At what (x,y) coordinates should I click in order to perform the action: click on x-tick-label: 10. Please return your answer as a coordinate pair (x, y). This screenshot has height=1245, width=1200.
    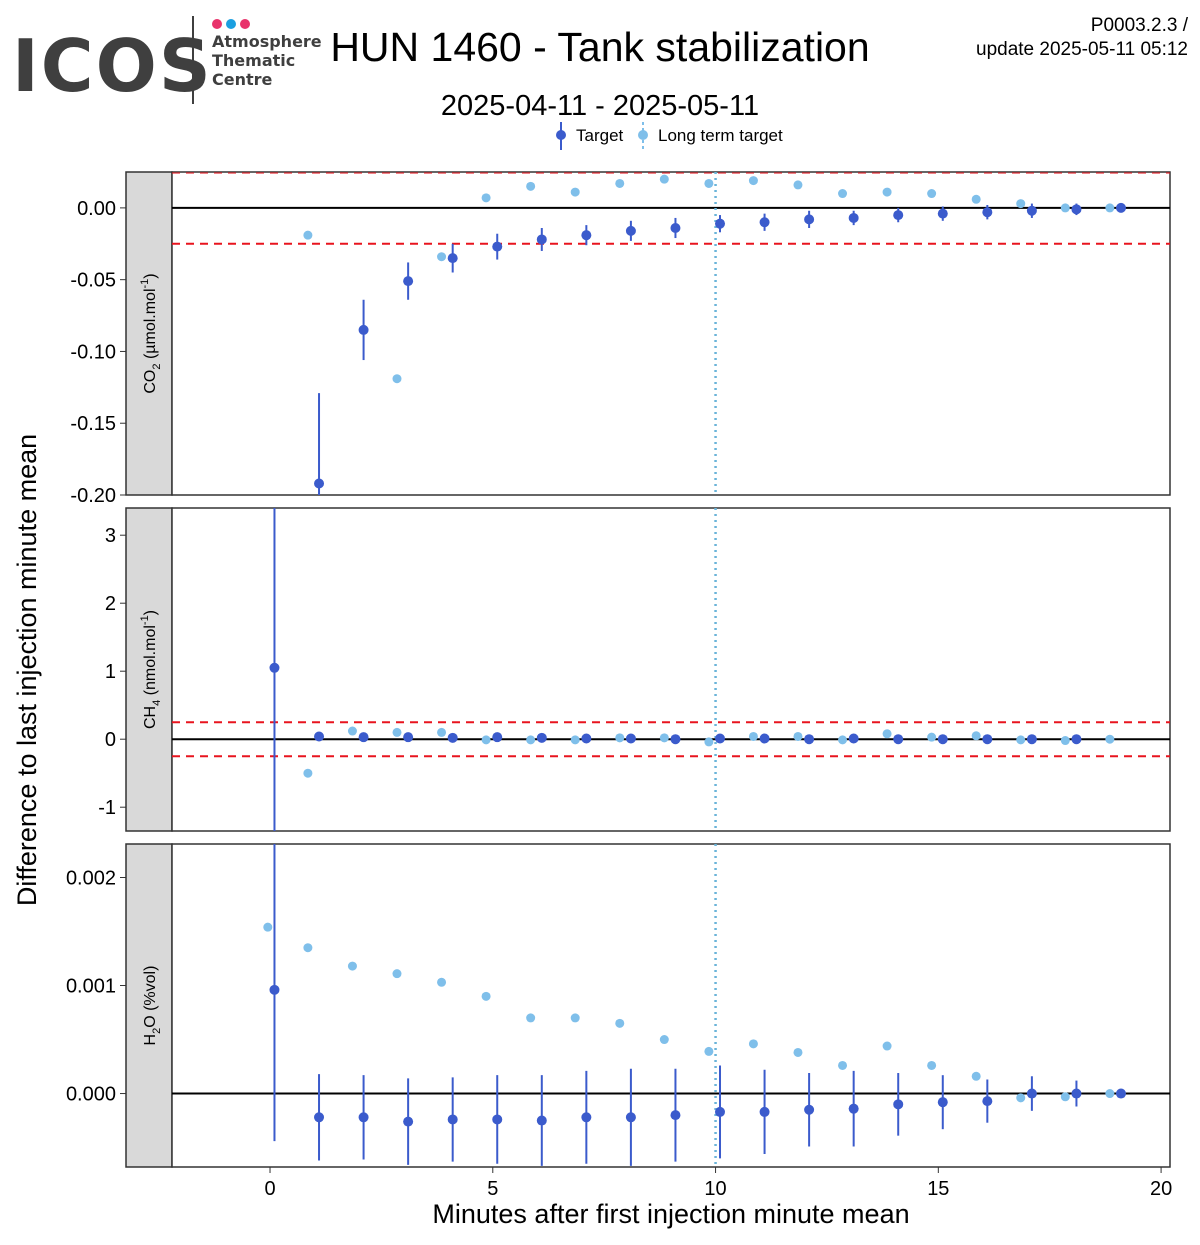
    Looking at the image, I should click on (715, 1189).